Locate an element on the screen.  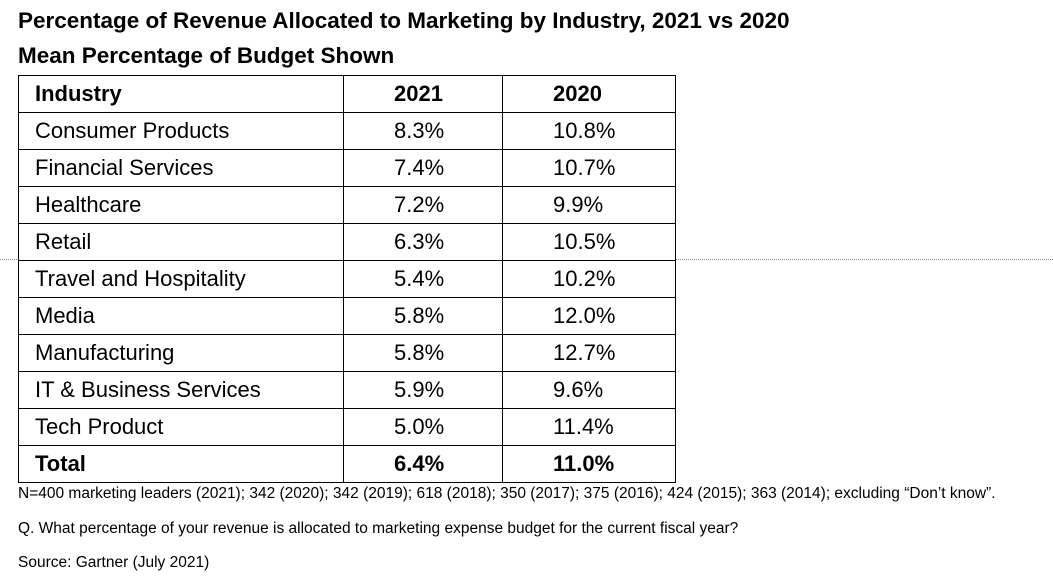
value-2020-cell: 11.4% is located at coordinates (589, 427).